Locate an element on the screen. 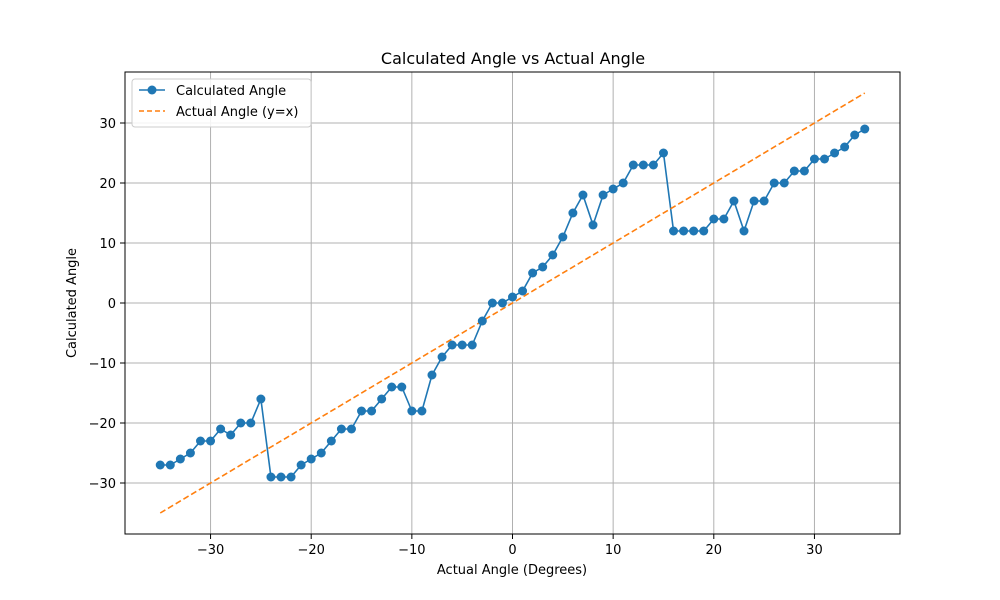 This screenshot has height=600, width=1000. x-tick-label: 20 is located at coordinates (714, 550).